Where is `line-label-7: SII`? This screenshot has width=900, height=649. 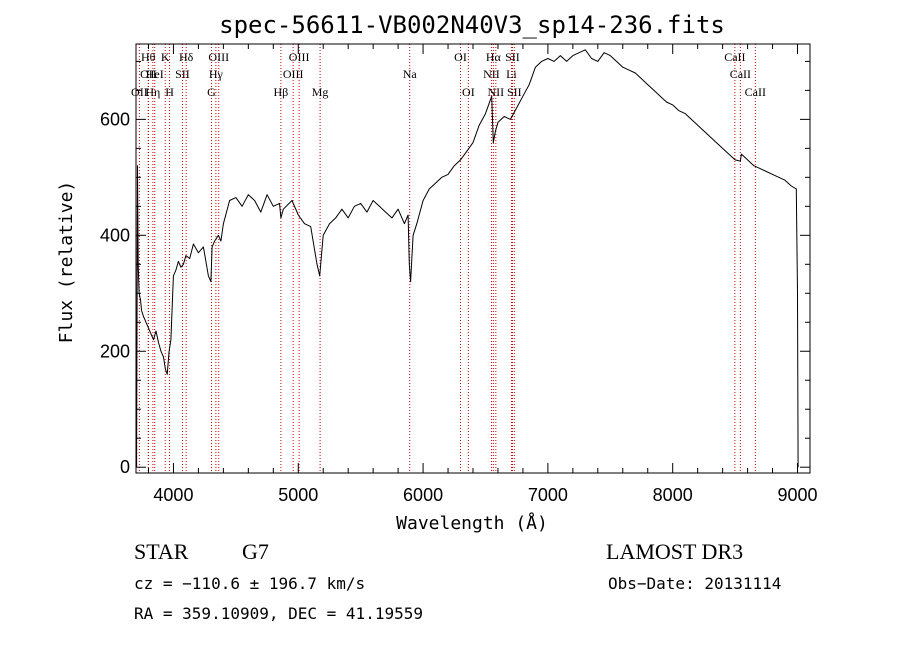
line-label-7: SII is located at coordinates (182, 74).